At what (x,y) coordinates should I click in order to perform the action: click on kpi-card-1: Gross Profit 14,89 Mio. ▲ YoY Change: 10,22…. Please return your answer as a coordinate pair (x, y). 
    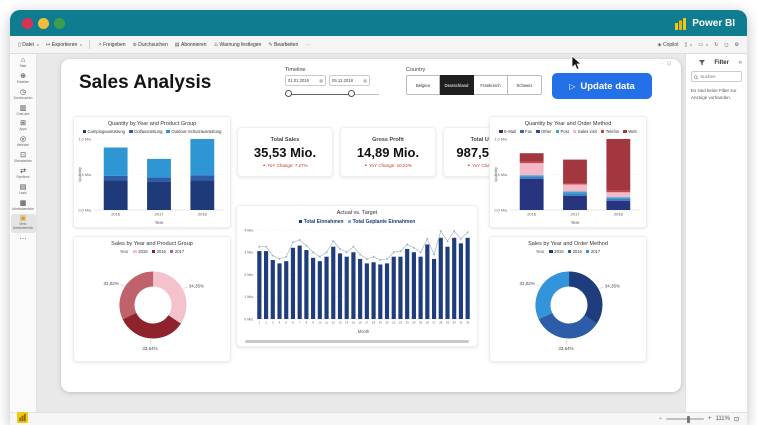
    Looking at the image, I should click on (388, 152).